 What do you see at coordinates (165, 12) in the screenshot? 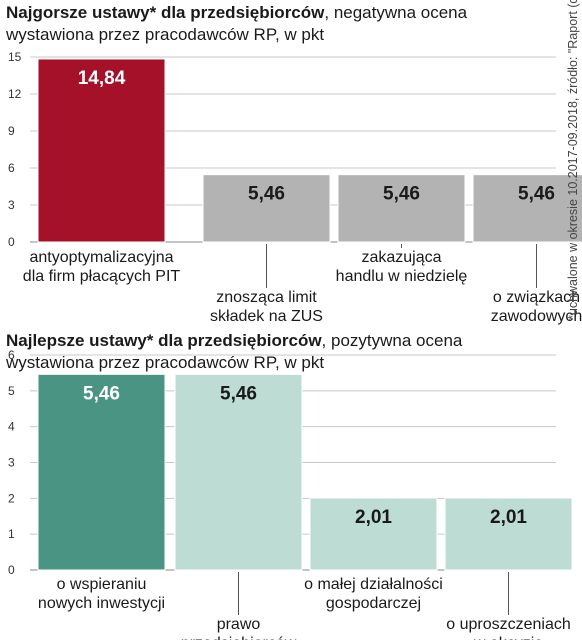
I see `title-bold: Najgorsze ustawy* dla przedsiębiorców` at bounding box center [165, 12].